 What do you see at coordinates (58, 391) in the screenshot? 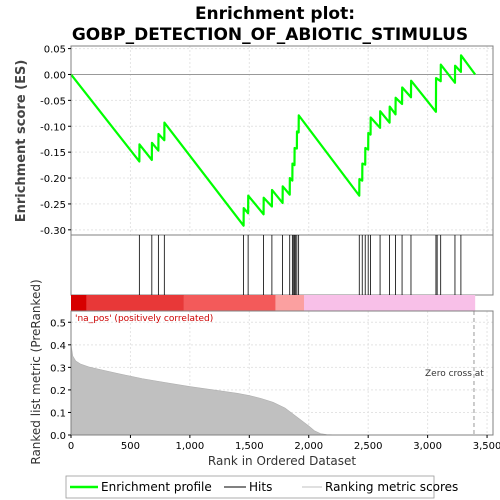
I see `metric-y-tick-label: 0.2` at bounding box center [58, 391].